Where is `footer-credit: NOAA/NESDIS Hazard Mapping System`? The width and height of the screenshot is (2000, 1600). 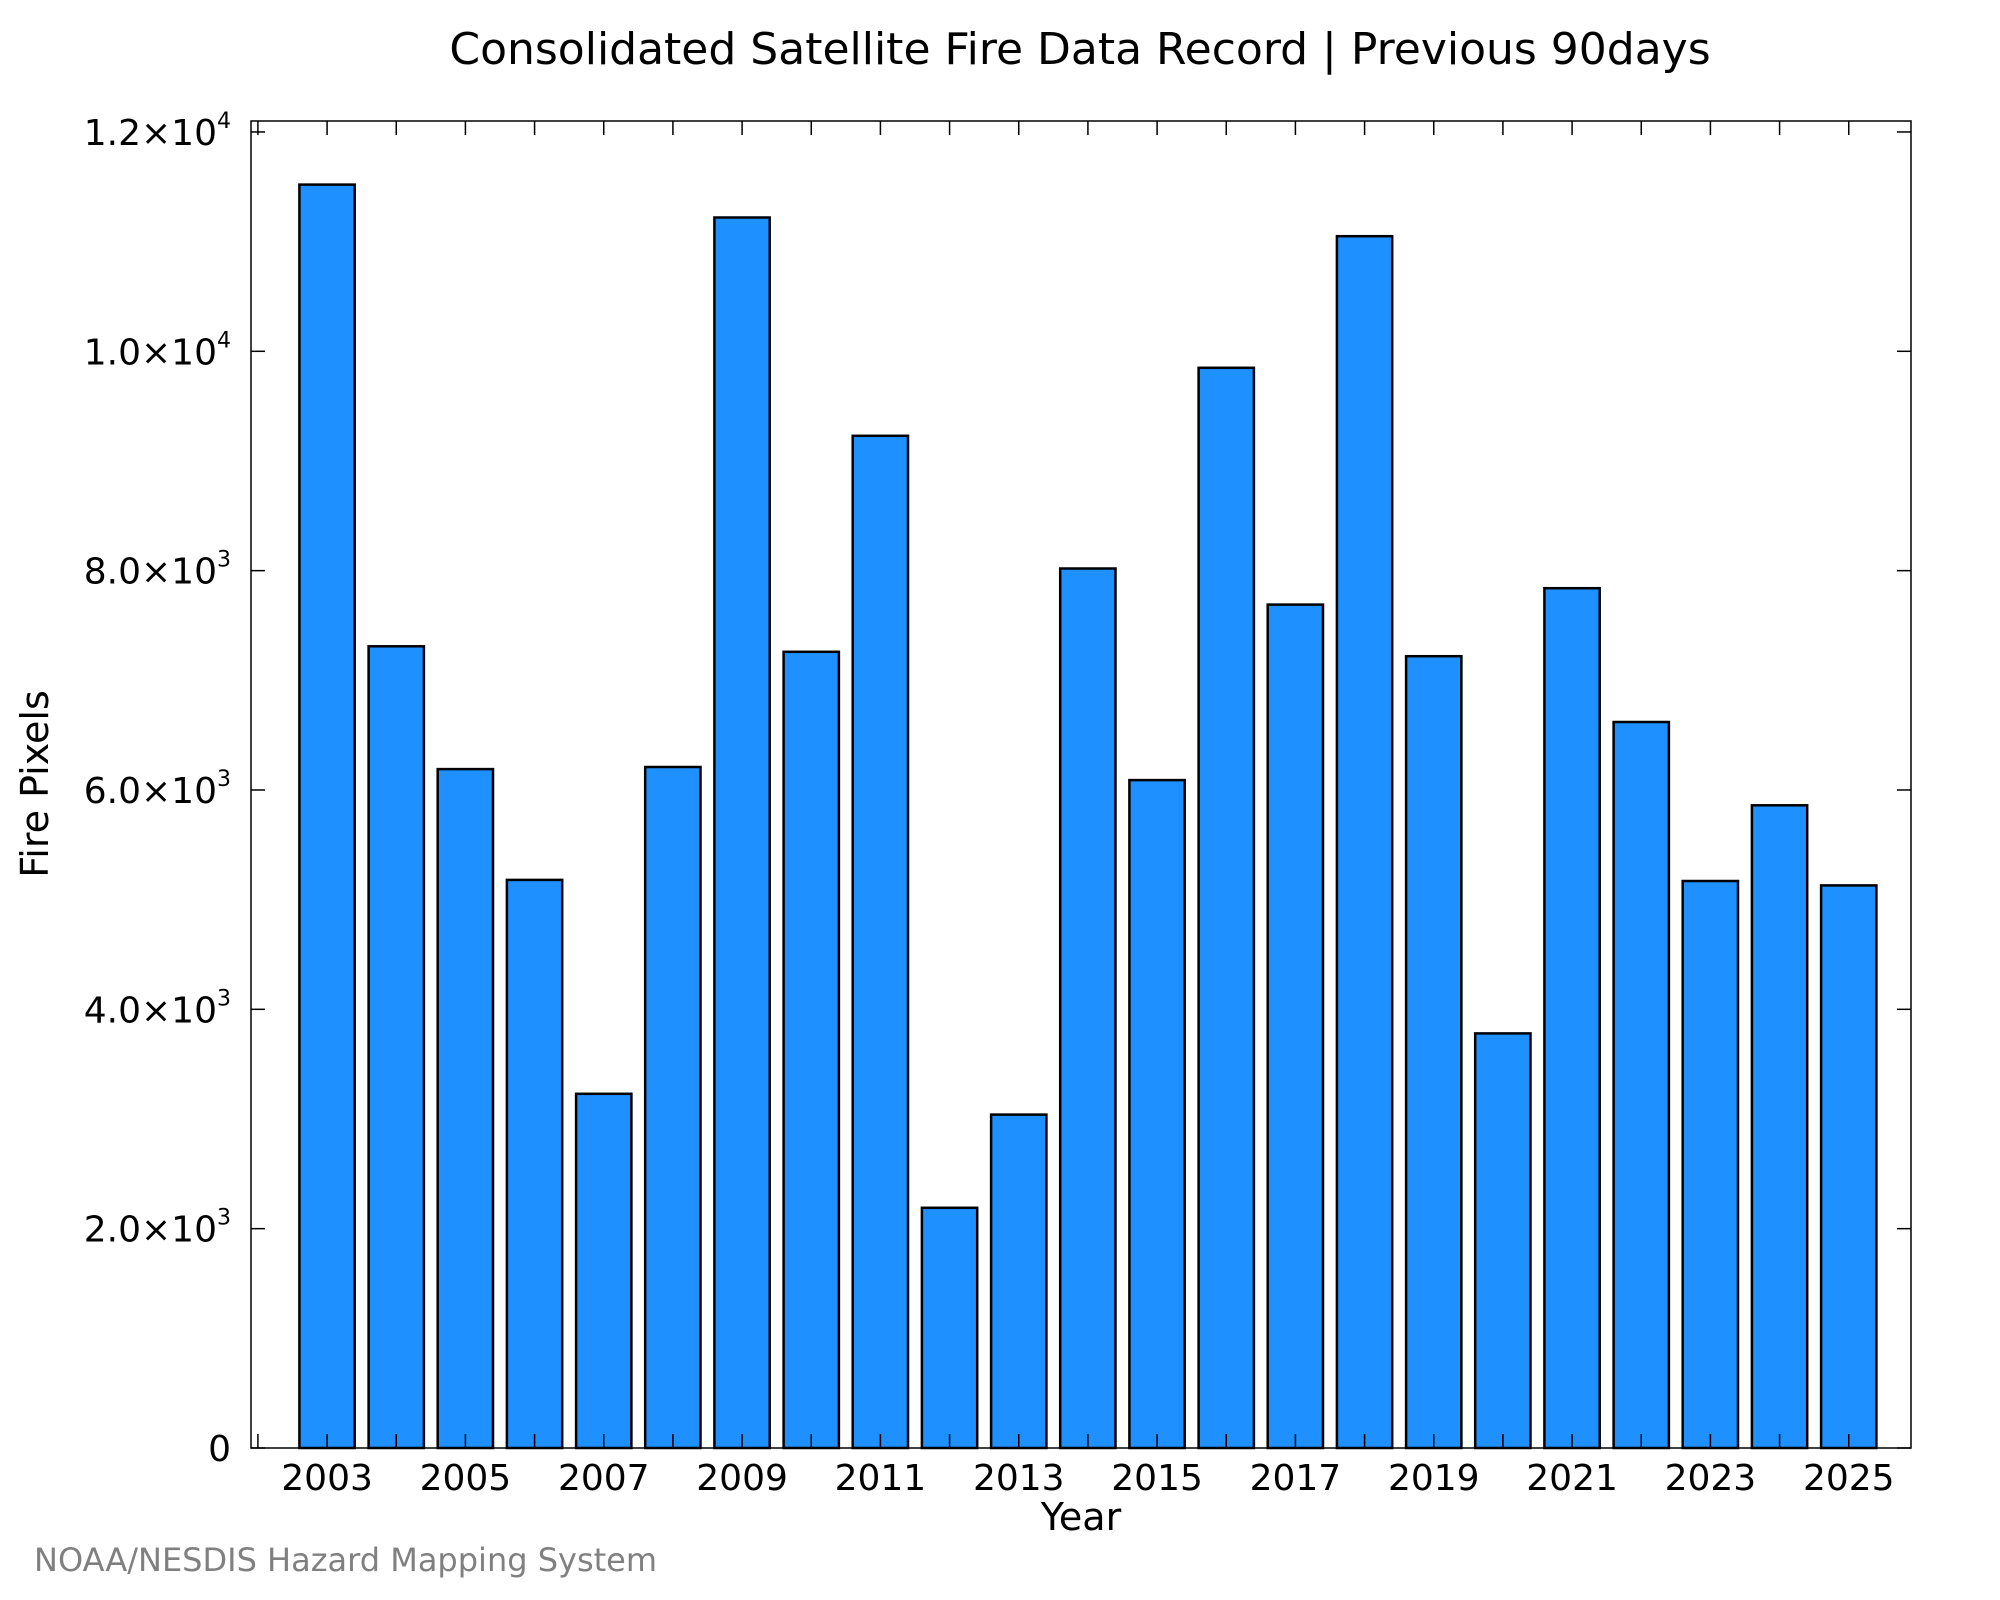
footer-credit: NOAA/NESDIS Hazard Mapping System is located at coordinates (345, 1560).